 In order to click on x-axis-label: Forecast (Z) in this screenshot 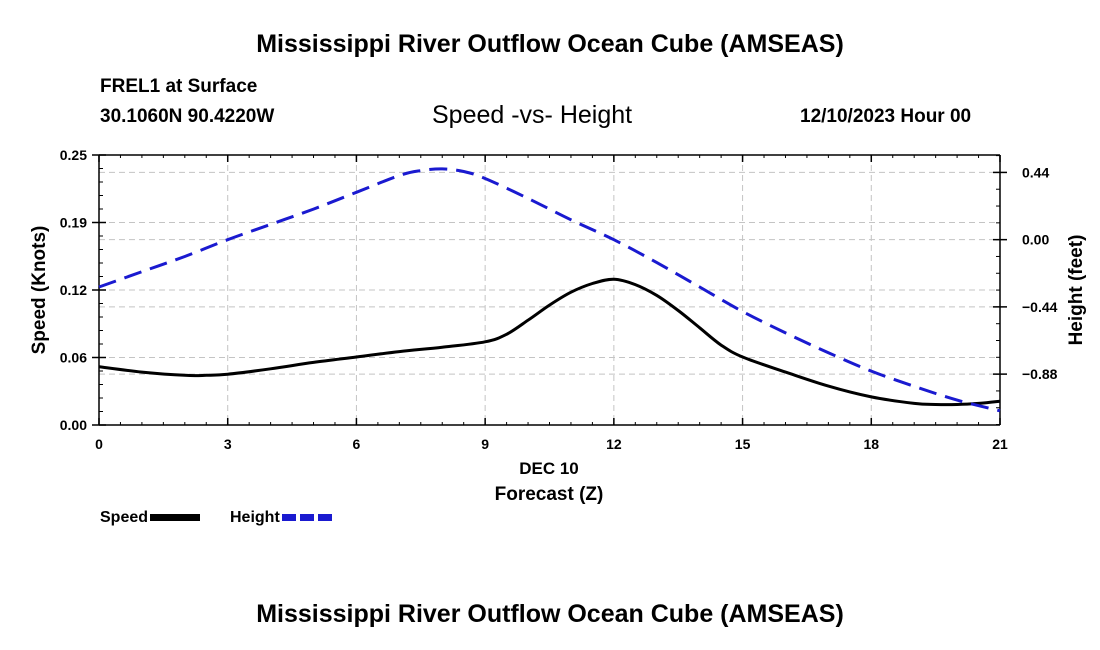, I will do `click(549, 494)`.